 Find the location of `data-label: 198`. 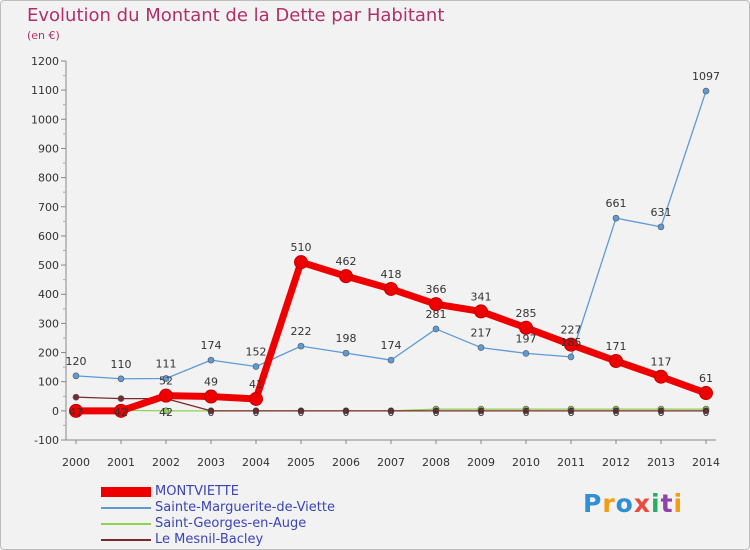

data-label: 198 is located at coordinates (346, 338).